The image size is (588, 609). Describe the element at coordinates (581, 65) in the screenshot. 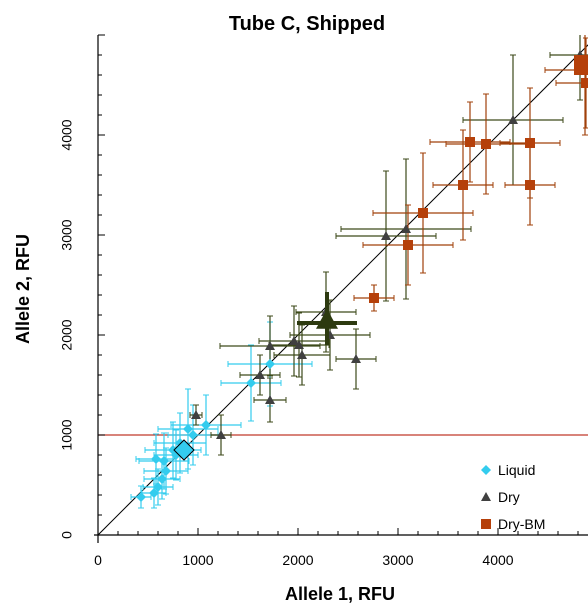

I see `dry-bm-mean-marker` at that location.